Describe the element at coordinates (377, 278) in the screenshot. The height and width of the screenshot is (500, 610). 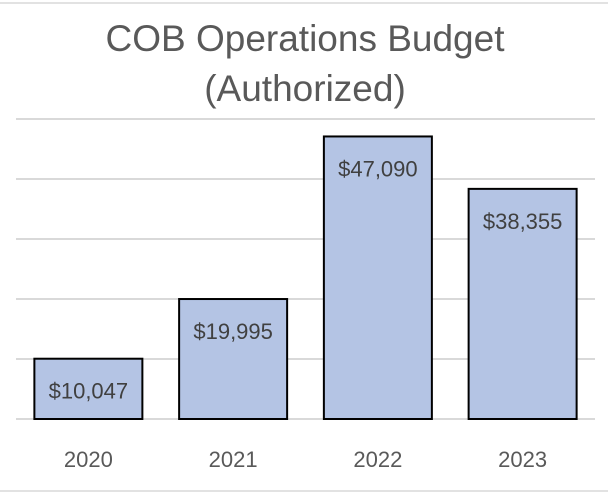
I see `bar-2022` at that location.